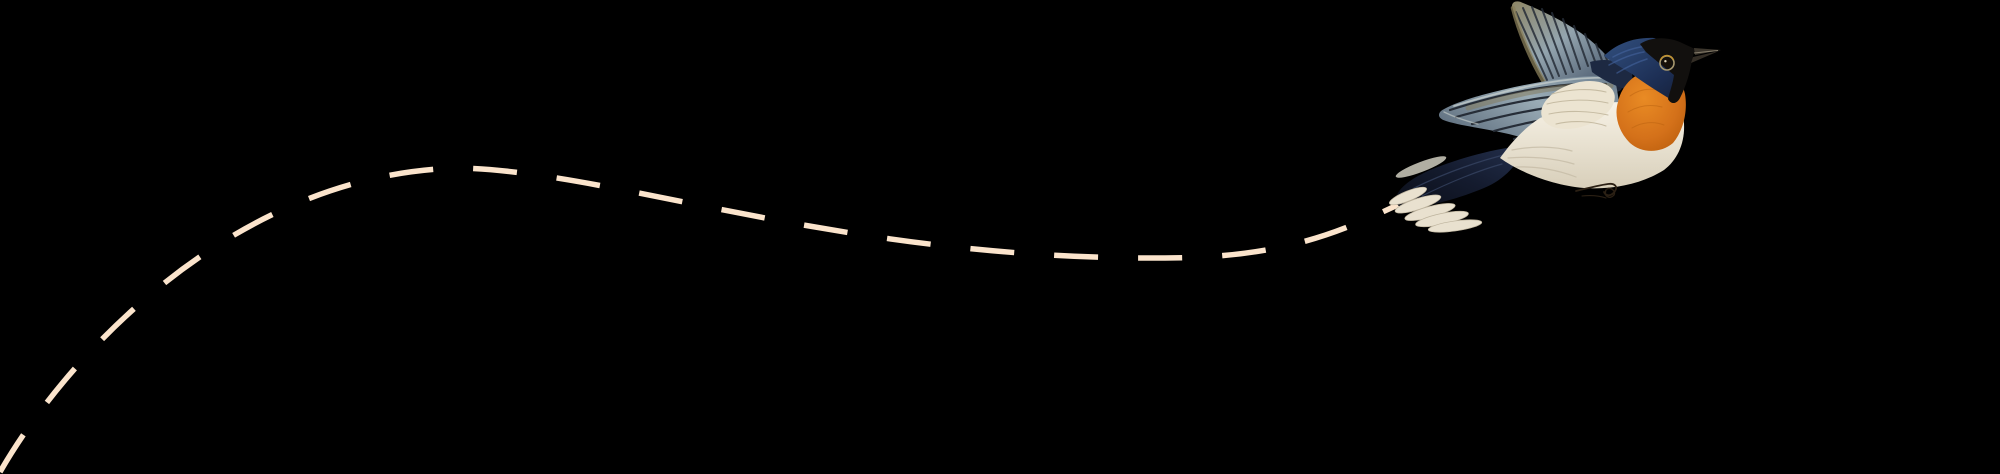 The image size is (2000, 474). I want to click on bird-tail, so click(1456, 189).